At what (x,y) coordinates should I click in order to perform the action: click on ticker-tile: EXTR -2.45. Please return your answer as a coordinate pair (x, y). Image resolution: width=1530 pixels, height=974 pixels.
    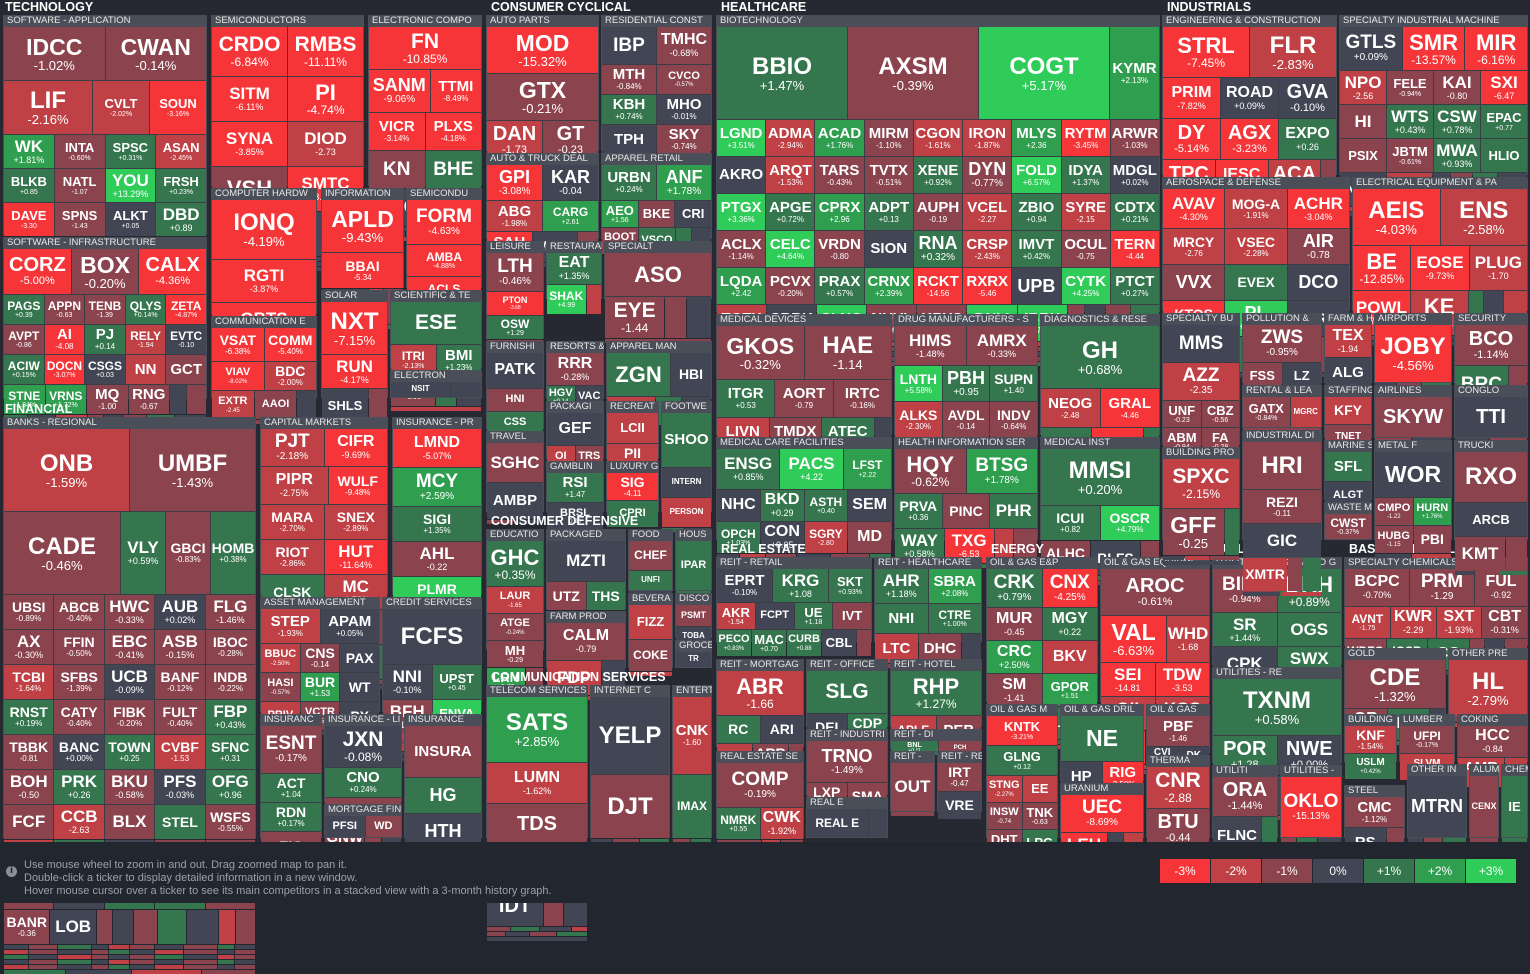
    Looking at the image, I should click on (233, 405).